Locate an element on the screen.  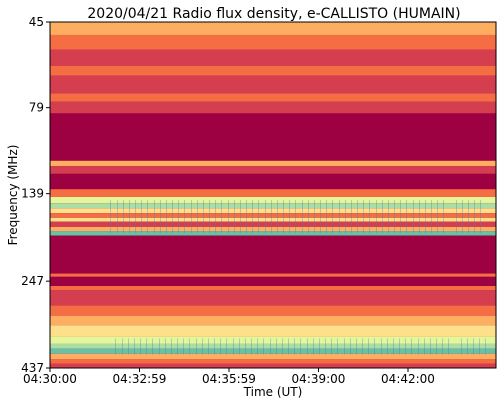
x-tick-label: 04:35:59 is located at coordinates (229, 379).